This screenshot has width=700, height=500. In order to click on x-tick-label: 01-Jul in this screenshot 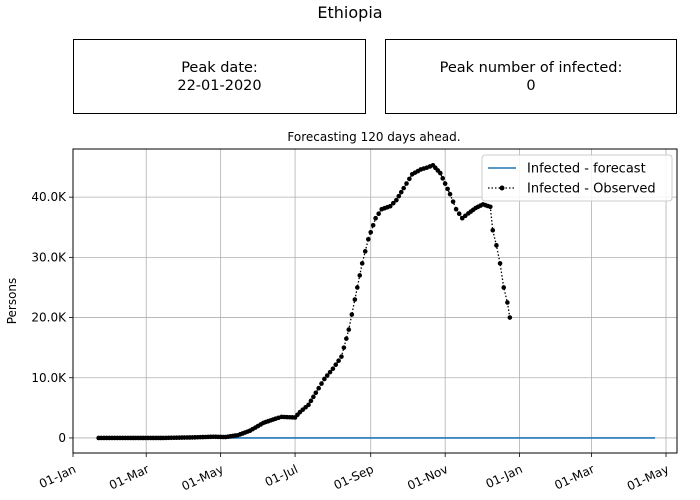, I will do `click(281, 475)`.